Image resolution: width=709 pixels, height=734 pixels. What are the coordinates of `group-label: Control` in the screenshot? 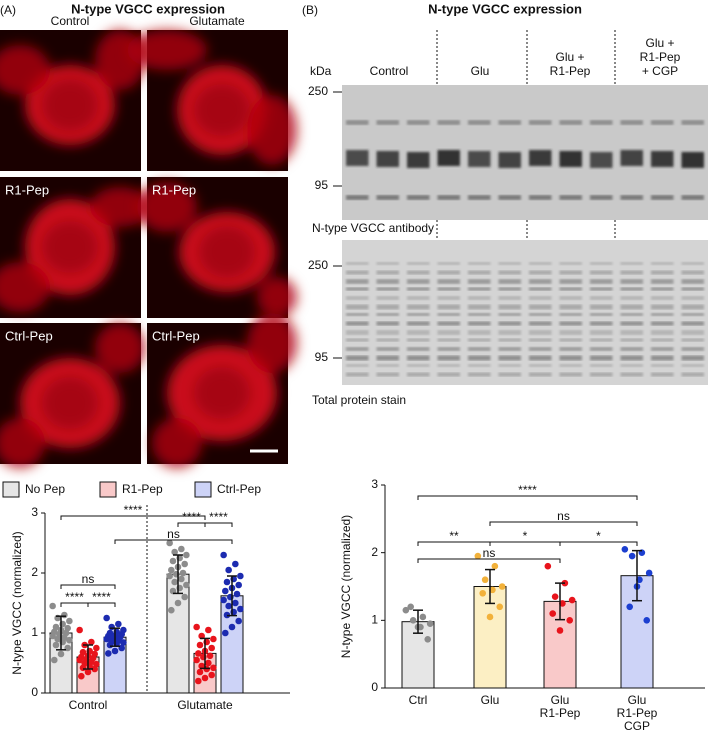 It's located at (389, 71).